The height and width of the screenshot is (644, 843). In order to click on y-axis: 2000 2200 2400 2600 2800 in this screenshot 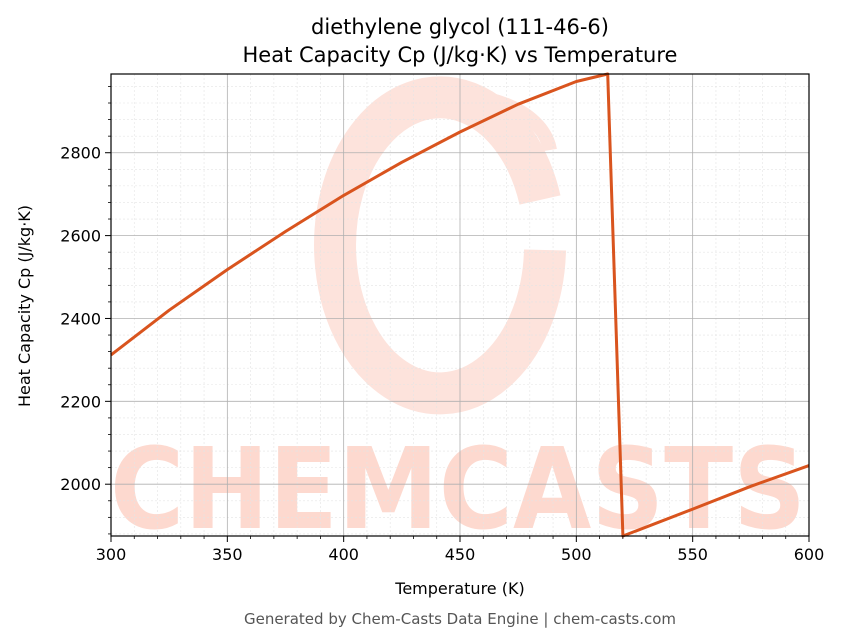, I will do `click(85, 310)`.